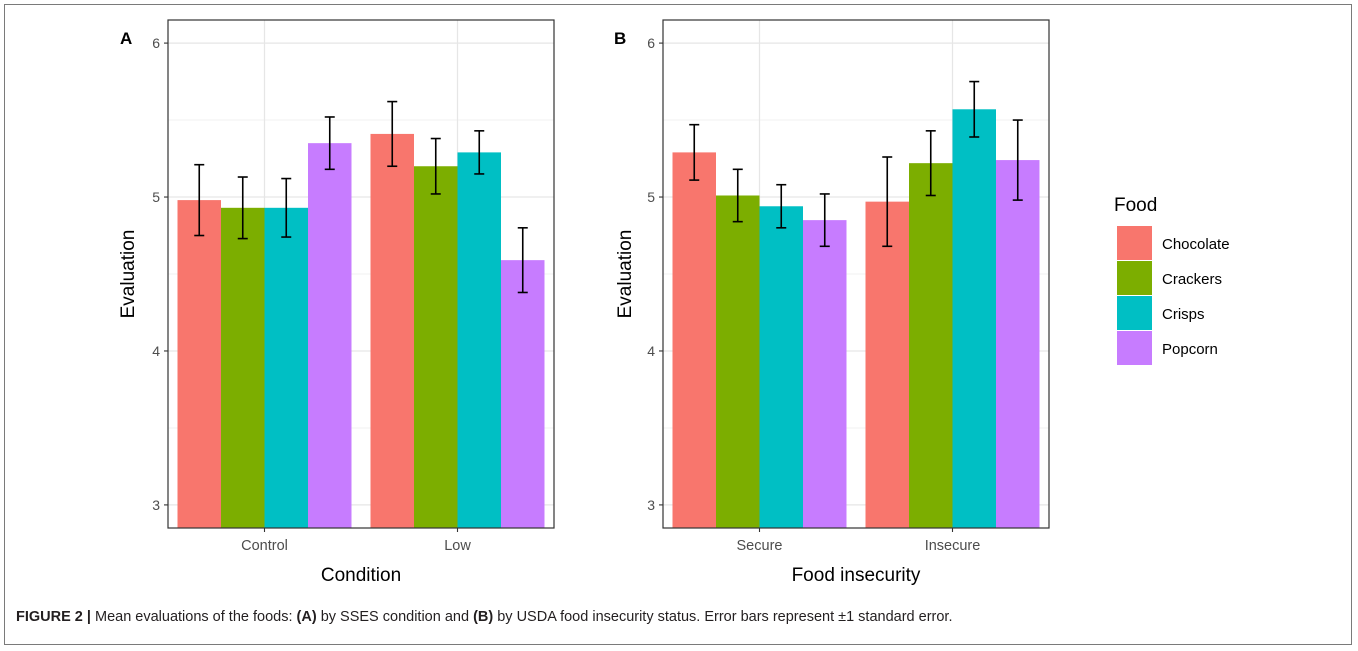 Image resolution: width=1358 pixels, height=651 pixels. Describe the element at coordinates (1183, 314) in the screenshot. I see `legend-label-crisps: Crisps` at that location.